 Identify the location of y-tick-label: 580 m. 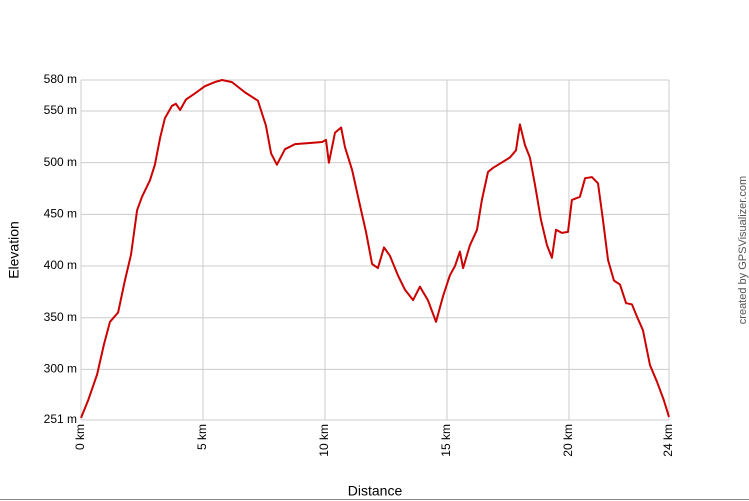
(60, 79).